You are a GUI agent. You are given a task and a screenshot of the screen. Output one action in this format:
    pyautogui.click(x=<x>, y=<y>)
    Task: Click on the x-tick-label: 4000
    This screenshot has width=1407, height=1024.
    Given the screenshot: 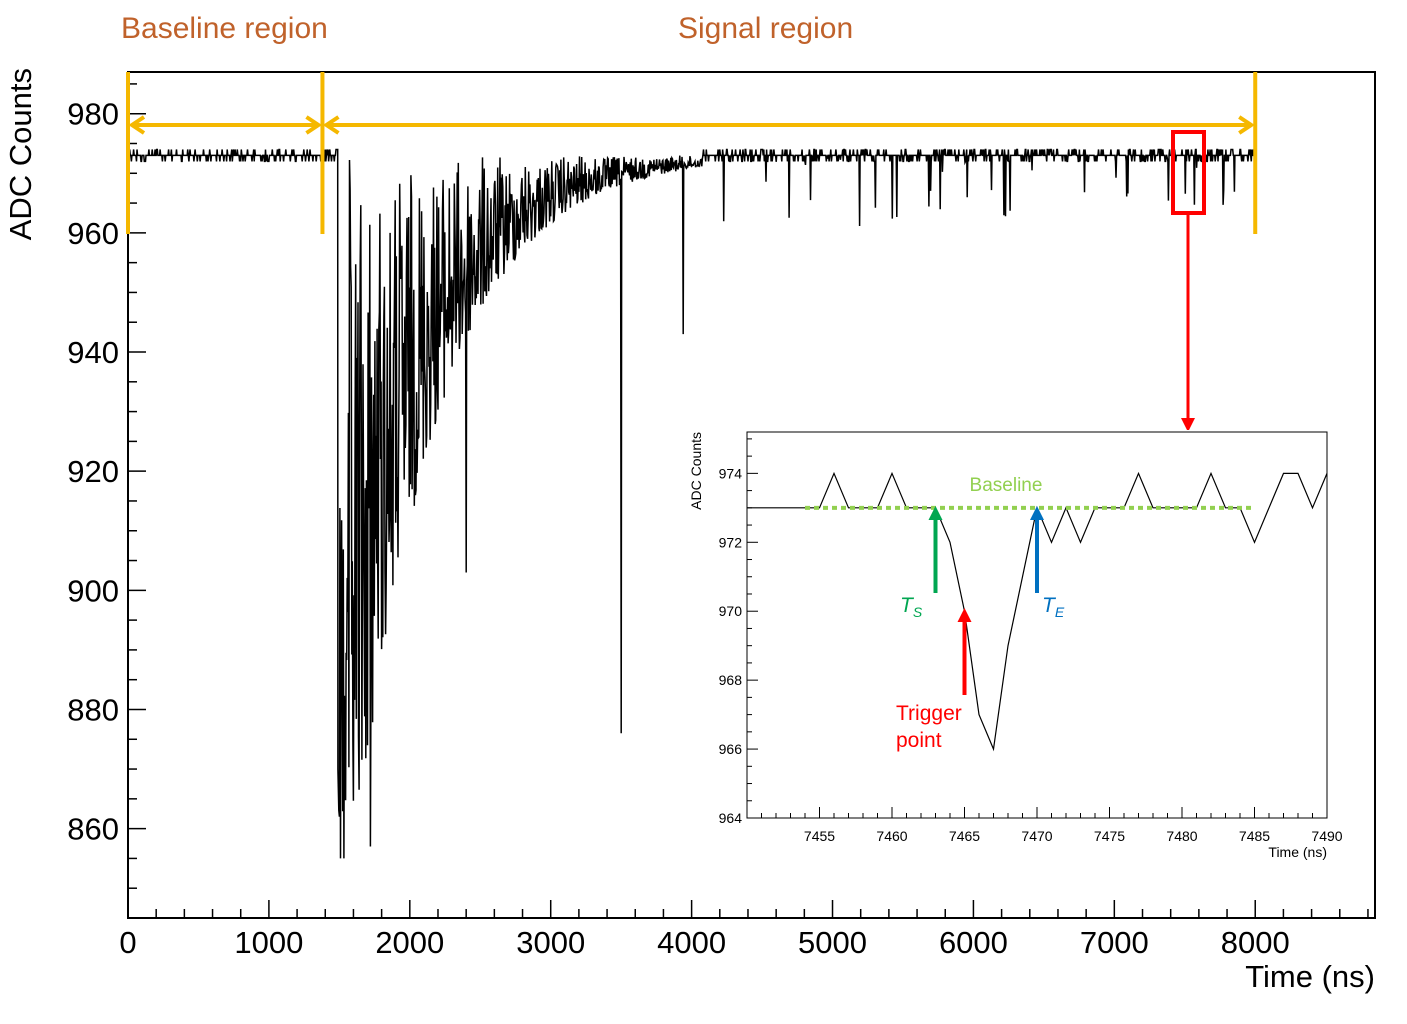 What is the action you would take?
    pyautogui.click(x=691, y=942)
    